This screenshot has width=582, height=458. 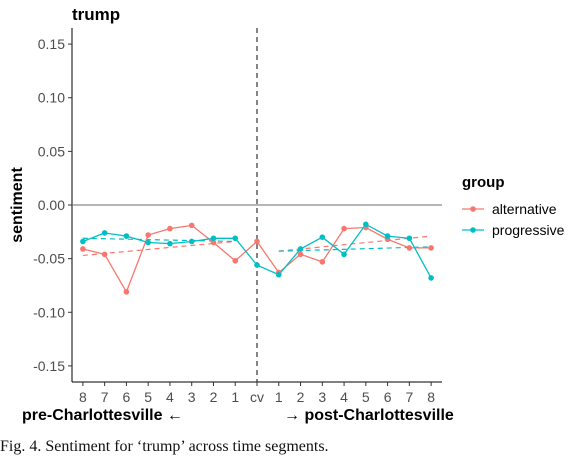 I want to click on trend-line-pre-alternative, so click(x=159, y=248).